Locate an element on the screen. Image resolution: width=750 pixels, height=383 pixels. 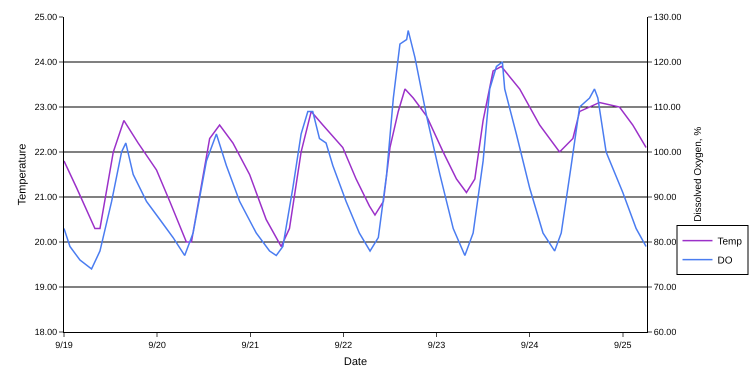
y2-tick-label: 100.00 is located at coordinates (668, 152).